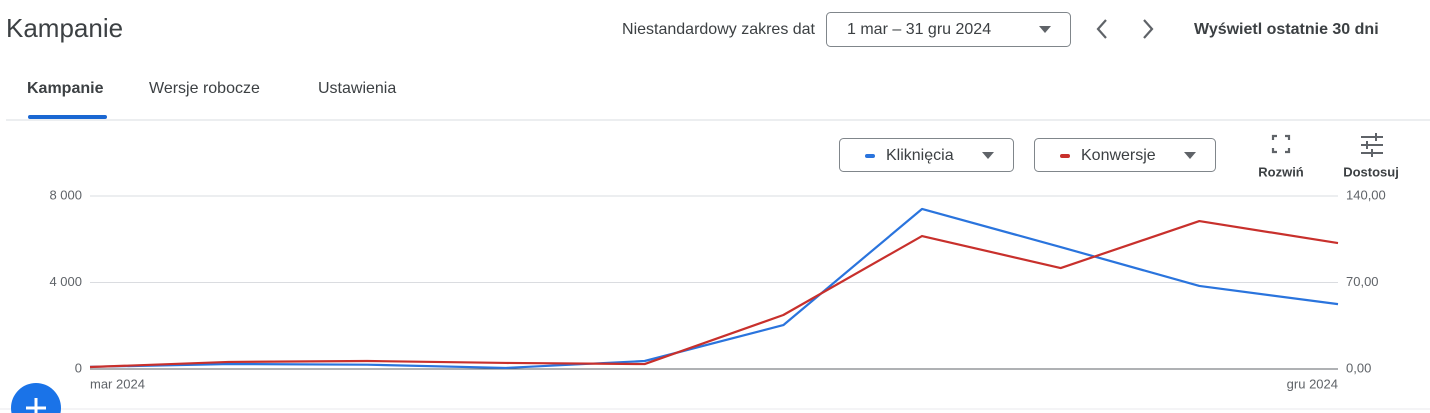 This screenshot has width=1430, height=413. Describe the element at coordinates (1281, 144) in the screenshot. I see `expand-icon` at that location.